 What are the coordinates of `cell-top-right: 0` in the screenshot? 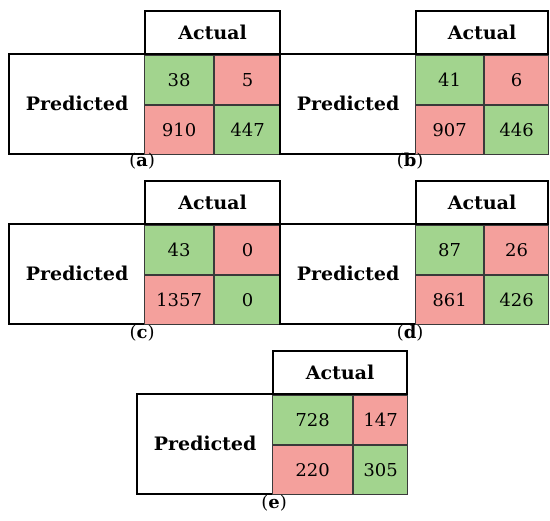 It's located at (247, 250).